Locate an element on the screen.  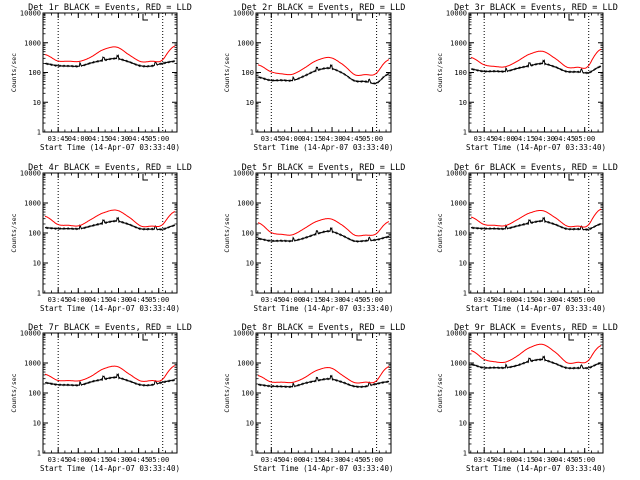
chart-title: Det 6r BLACK = Events, RED = LLD is located at coordinates (536, 168).